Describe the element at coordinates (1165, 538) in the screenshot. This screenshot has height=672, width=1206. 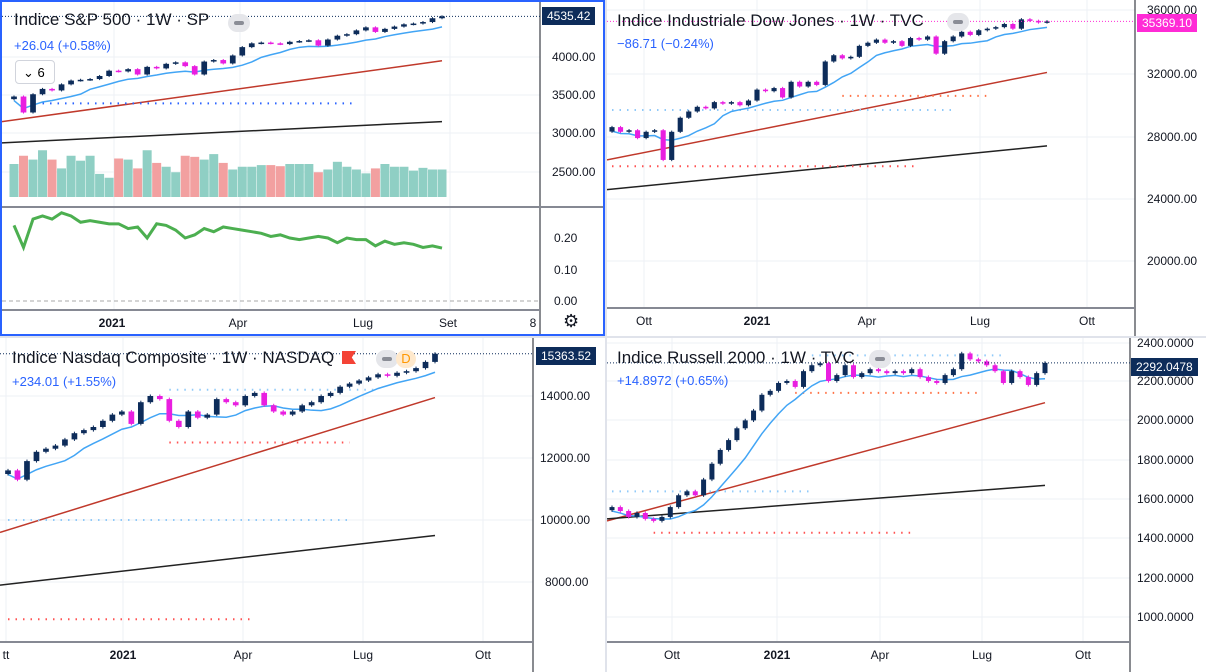
I see `price-axis-label: 1400.0000` at that location.